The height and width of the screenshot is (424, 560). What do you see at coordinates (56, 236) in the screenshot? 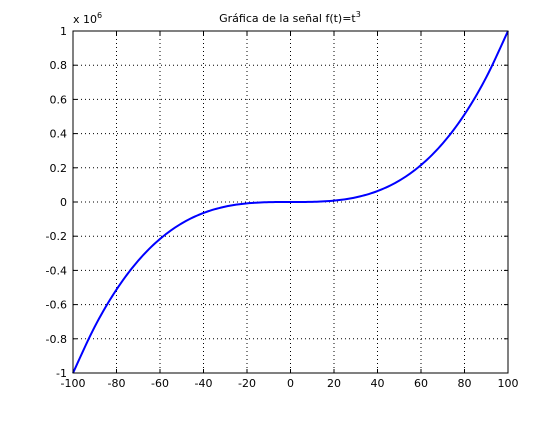
I see `y-tick-label: -0.2` at bounding box center [56, 236].